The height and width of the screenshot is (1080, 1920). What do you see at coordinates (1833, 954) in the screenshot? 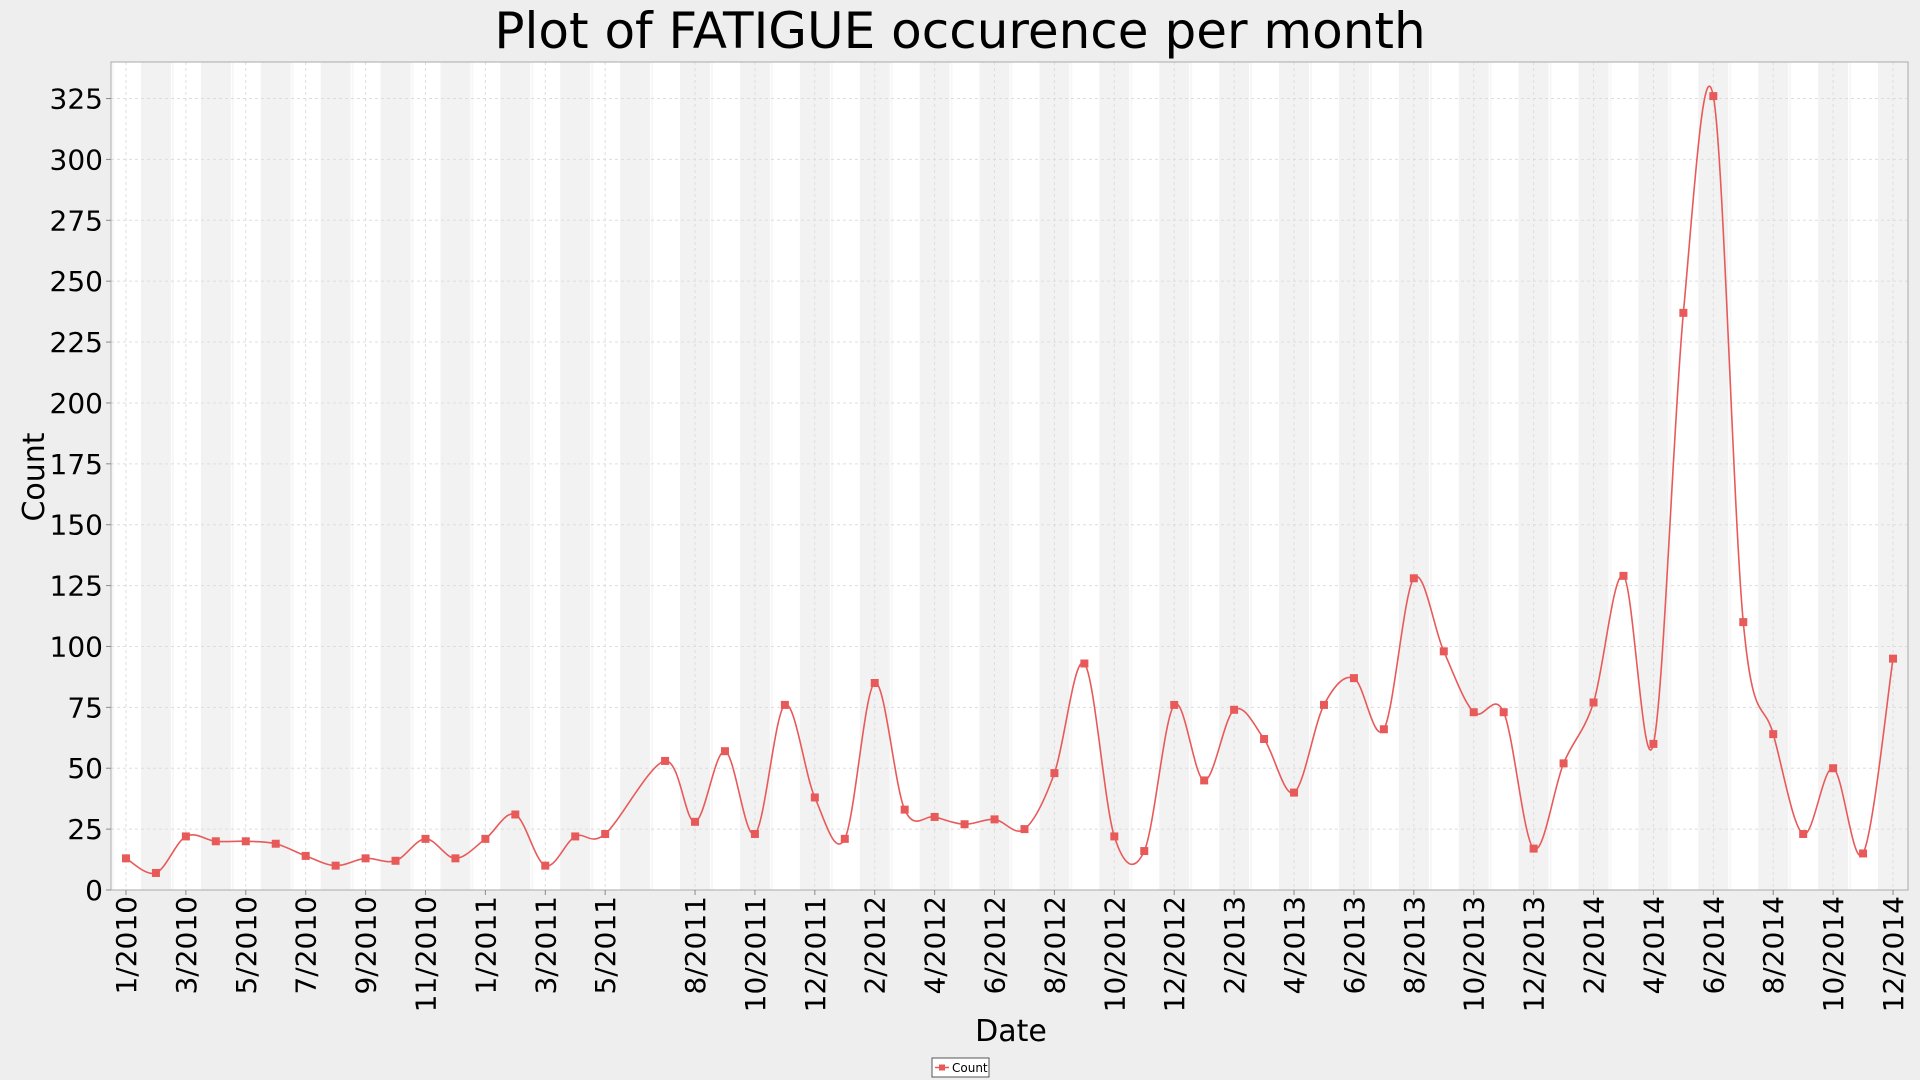
I see `x-tick-label: 10/2014` at bounding box center [1833, 954].